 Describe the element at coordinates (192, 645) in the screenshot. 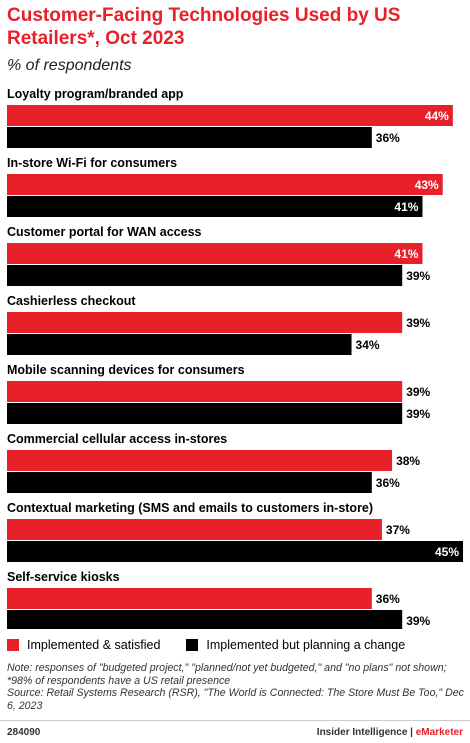

I see `legend-swatch-planning` at that location.